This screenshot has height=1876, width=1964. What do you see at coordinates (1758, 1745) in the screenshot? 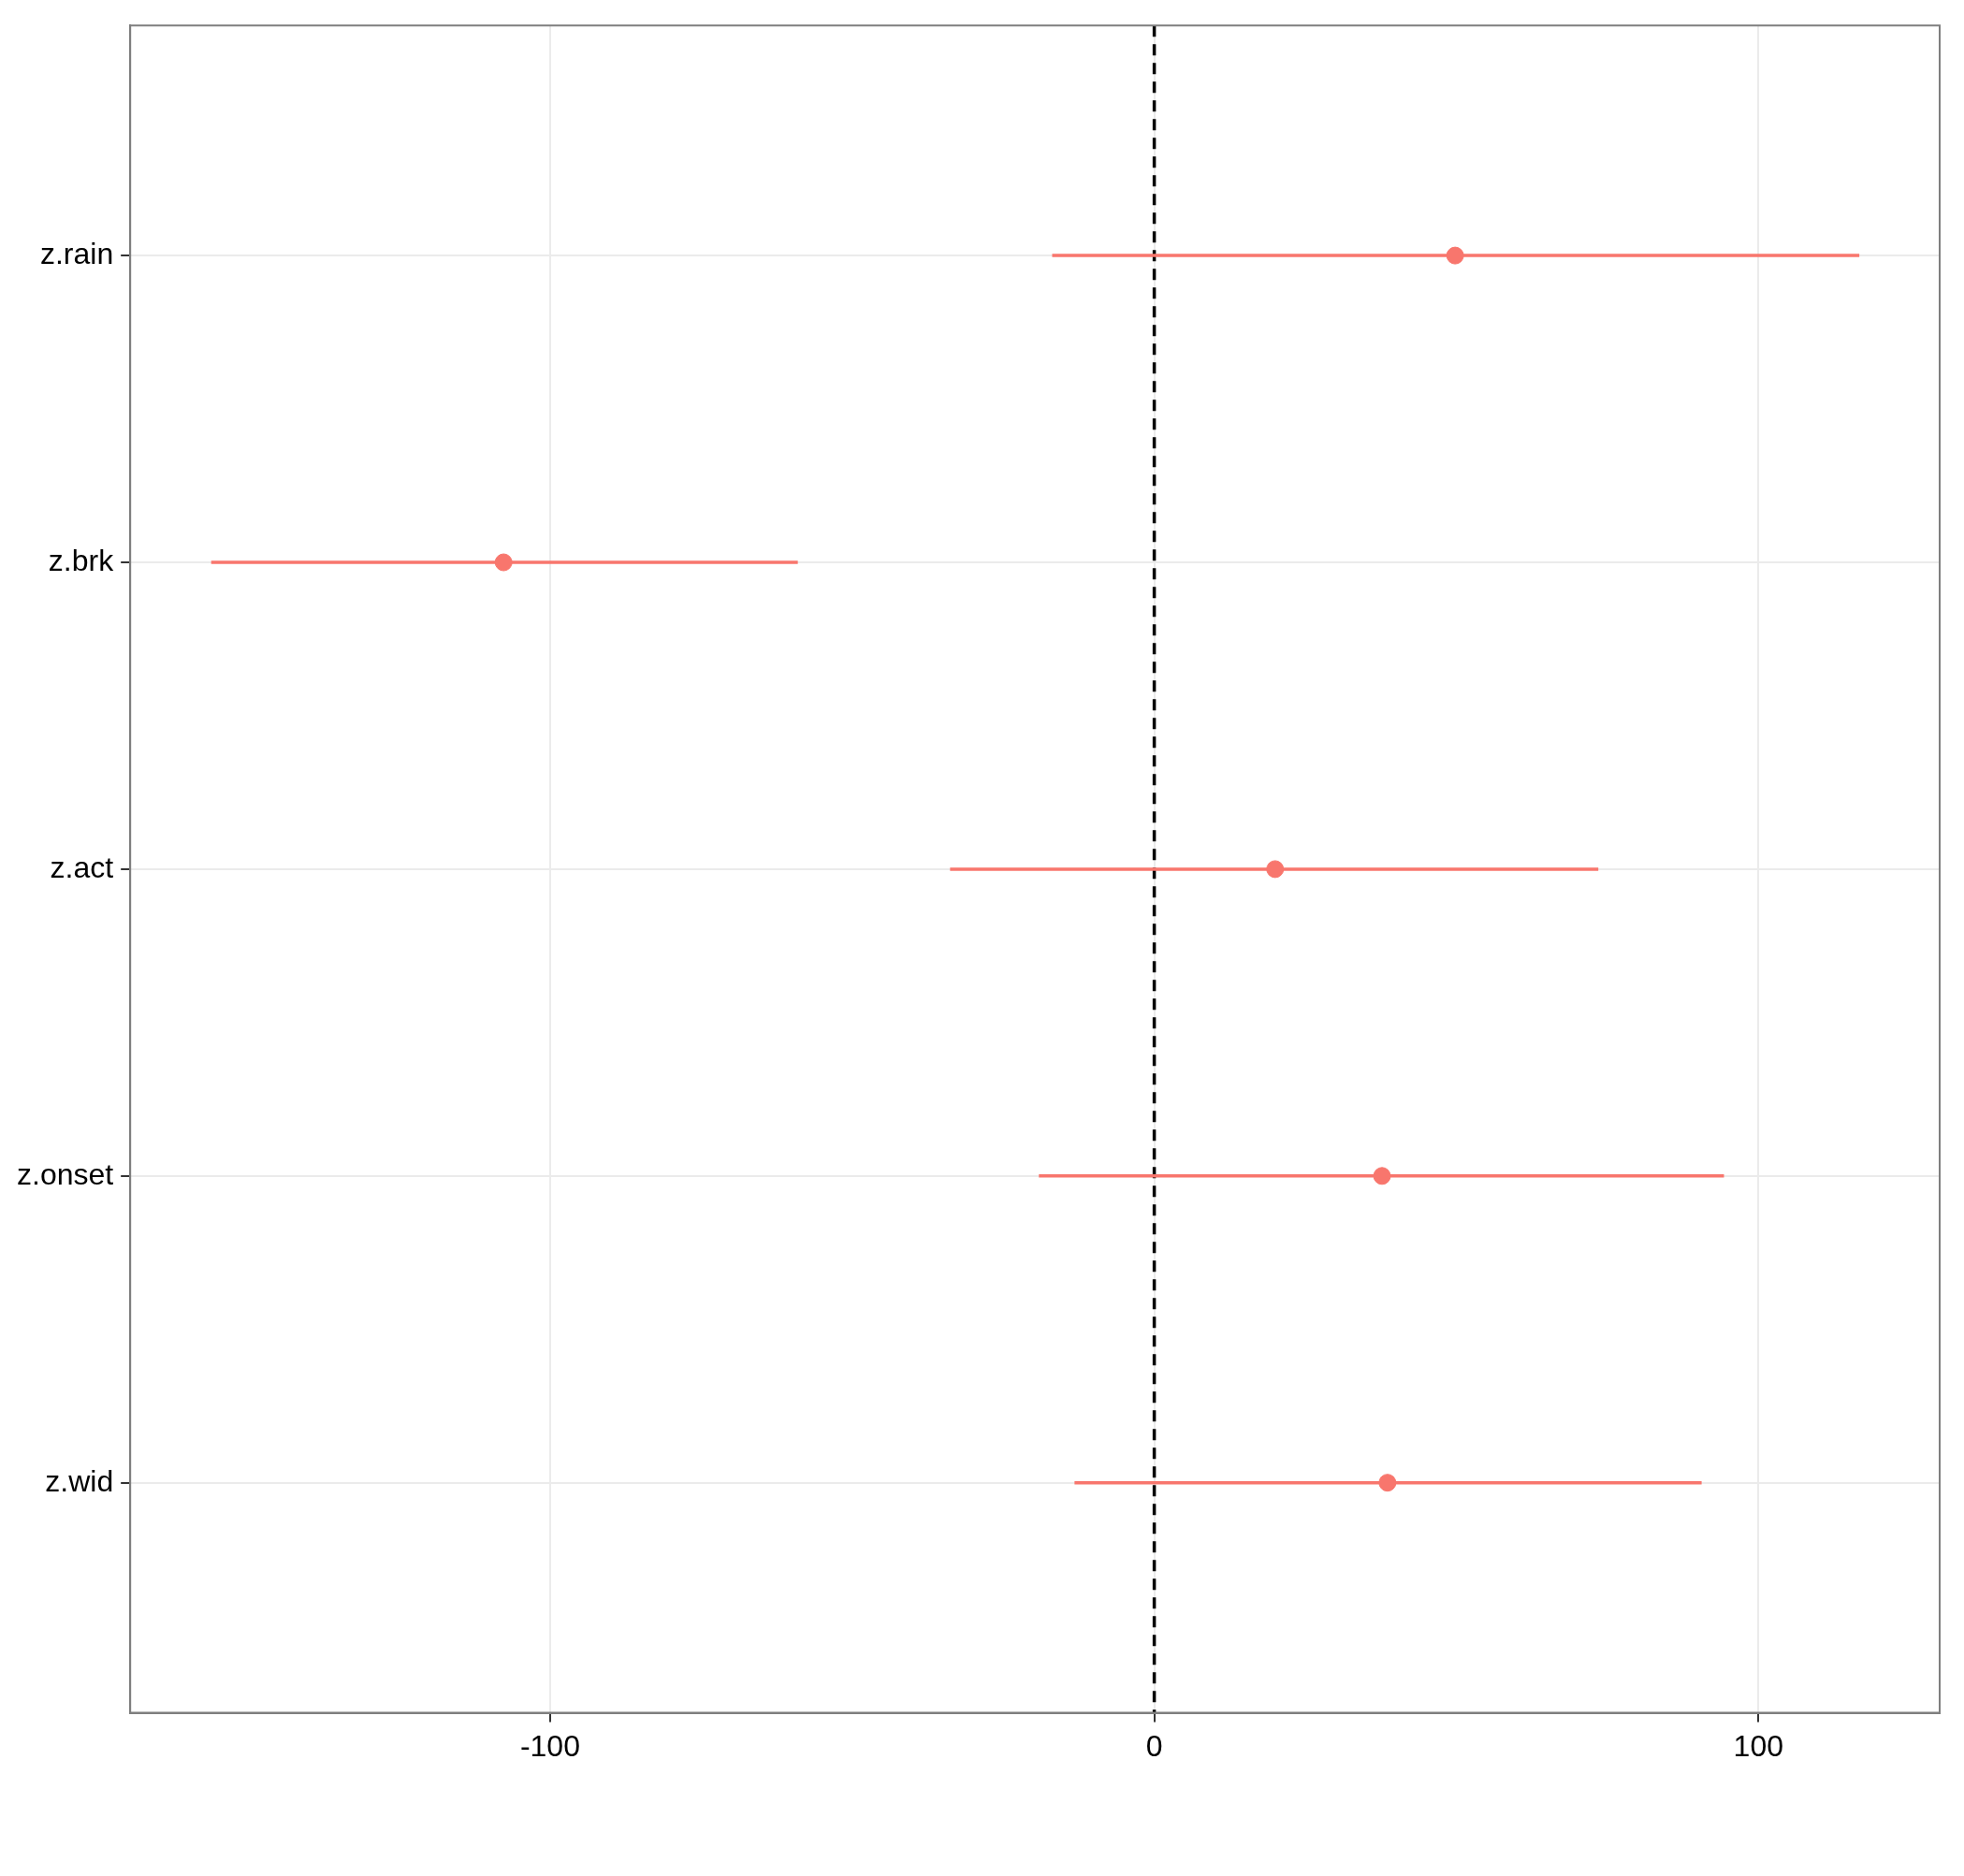
I see `x-tick-label: 100` at bounding box center [1758, 1745].